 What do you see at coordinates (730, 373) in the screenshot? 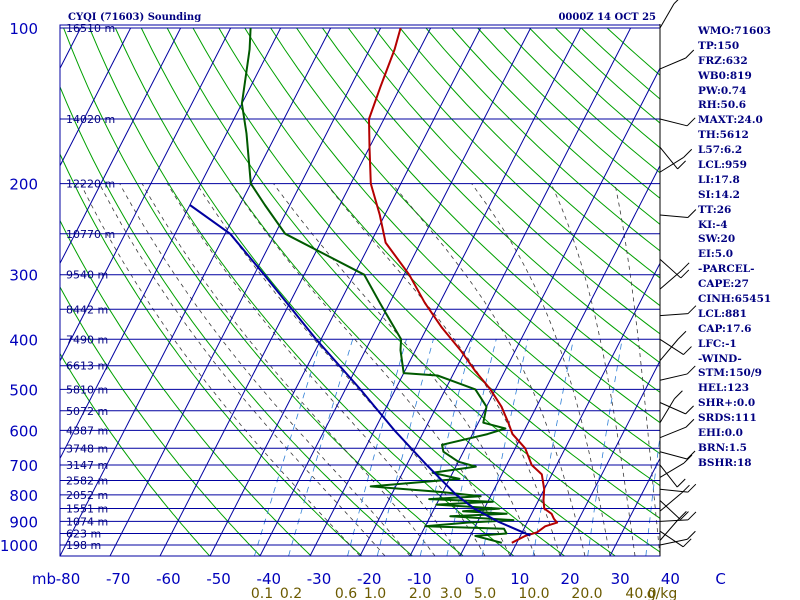
I see `index-row: STM:150/9` at bounding box center [730, 373].